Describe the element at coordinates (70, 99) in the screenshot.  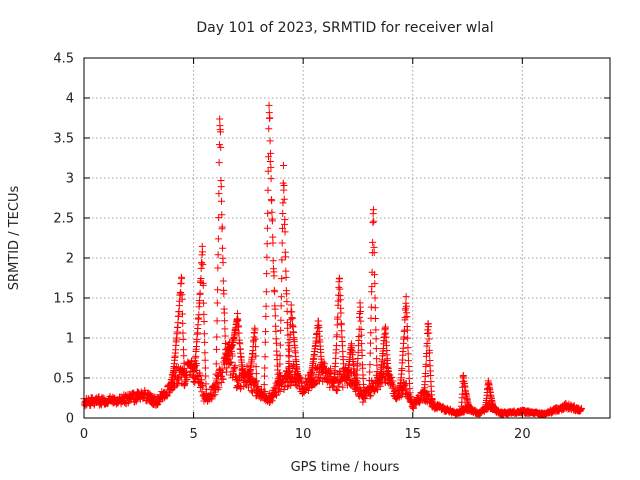
I see `y-tick-label: 4` at that location.